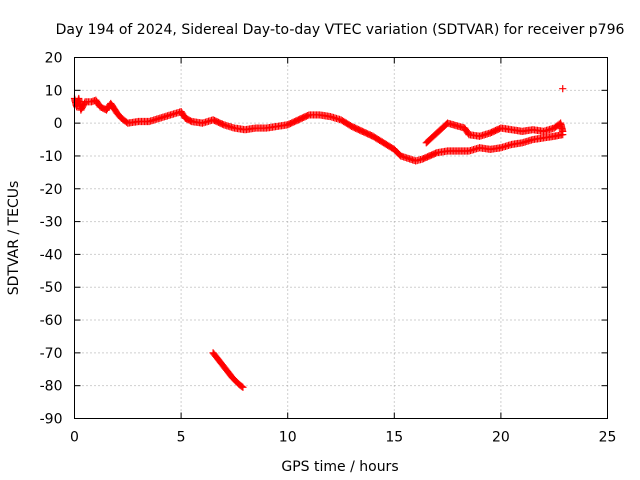 The image size is (640, 480). I want to click on x-tick-label: 5, so click(181, 438).